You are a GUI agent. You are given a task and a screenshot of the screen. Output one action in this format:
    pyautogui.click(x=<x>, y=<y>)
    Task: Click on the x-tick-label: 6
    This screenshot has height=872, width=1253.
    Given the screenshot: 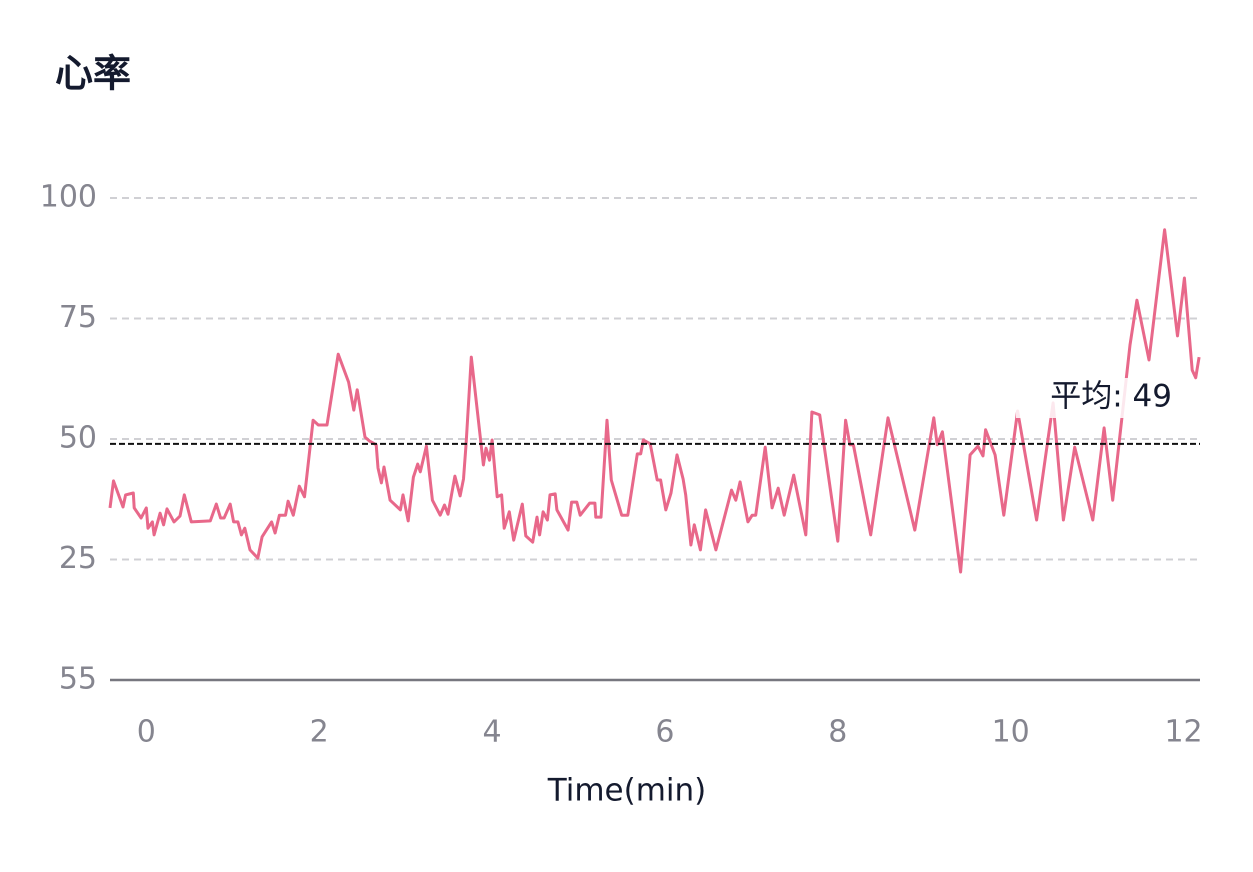 What is the action you would take?
    pyautogui.click(x=664, y=732)
    